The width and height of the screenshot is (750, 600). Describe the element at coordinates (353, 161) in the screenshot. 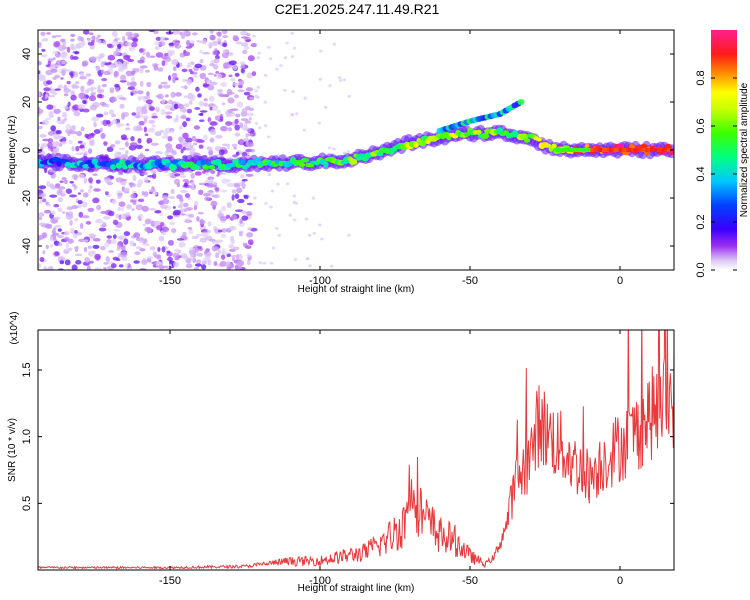

I see `ridge-cell` at that location.